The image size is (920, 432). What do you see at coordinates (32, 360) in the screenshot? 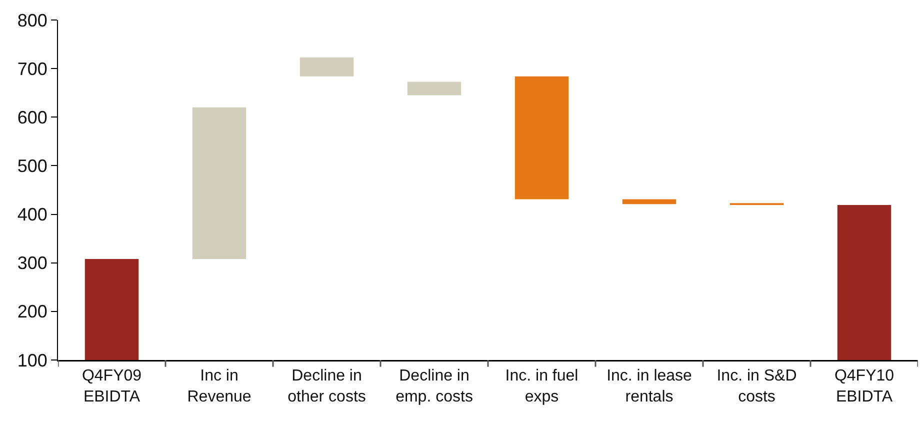
I see `y-tick-label: 100` at bounding box center [32, 360].